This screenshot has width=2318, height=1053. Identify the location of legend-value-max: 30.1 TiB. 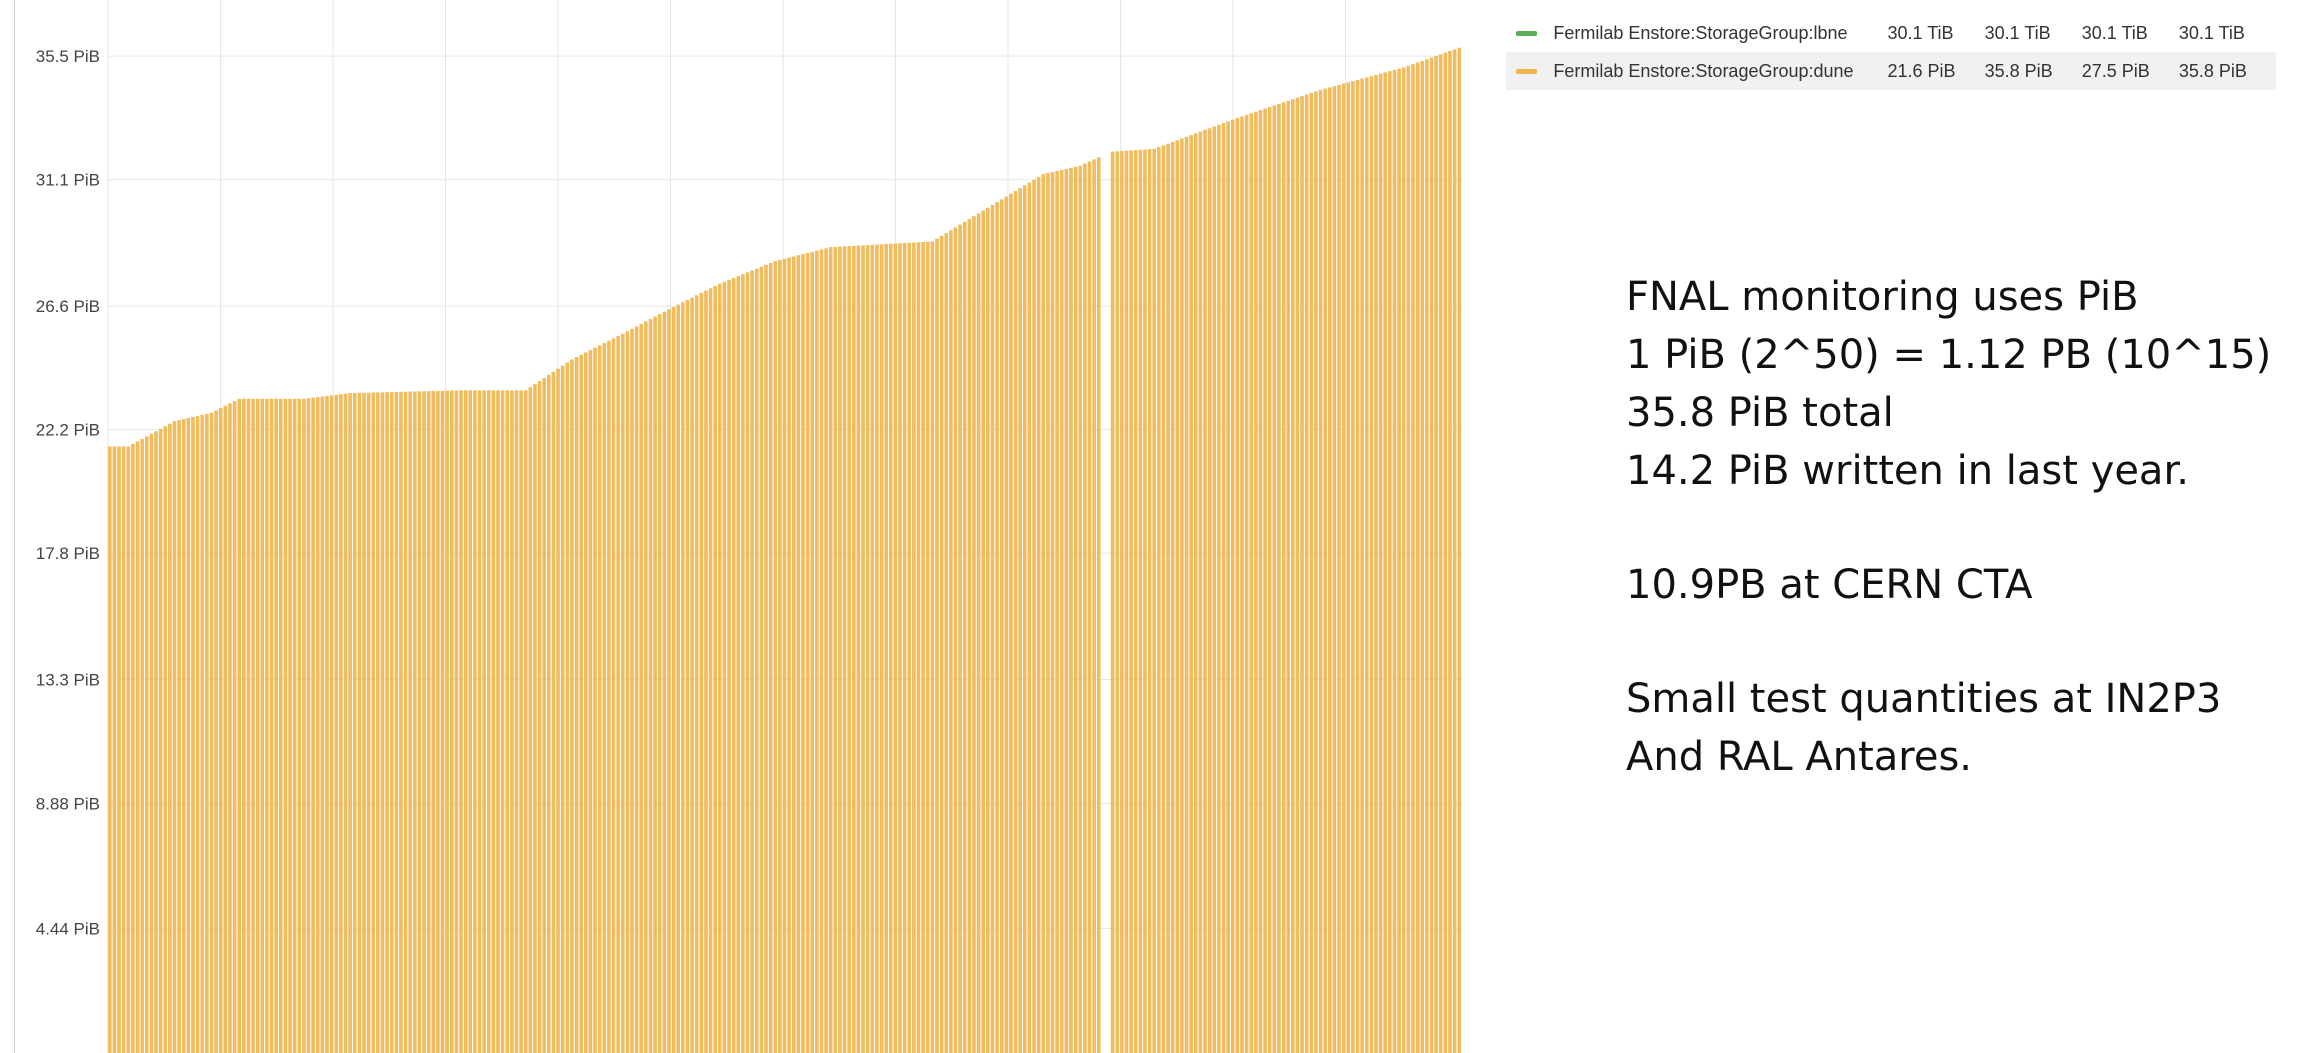
(2017, 32).